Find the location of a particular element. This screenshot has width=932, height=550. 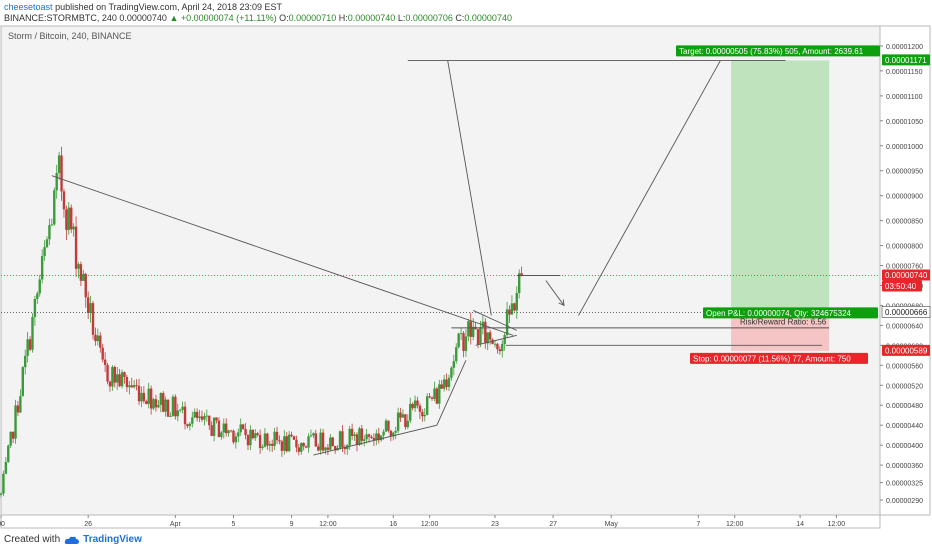

open-pnl-label-bg is located at coordinates (790, 313).